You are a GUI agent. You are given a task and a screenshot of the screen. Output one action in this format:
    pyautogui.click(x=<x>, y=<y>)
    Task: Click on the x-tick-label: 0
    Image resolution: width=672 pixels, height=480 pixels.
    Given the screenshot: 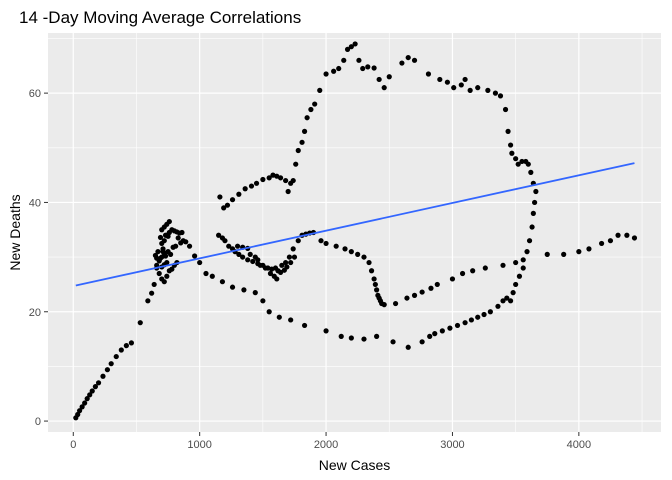 What is the action you would take?
    pyautogui.click(x=73, y=445)
    